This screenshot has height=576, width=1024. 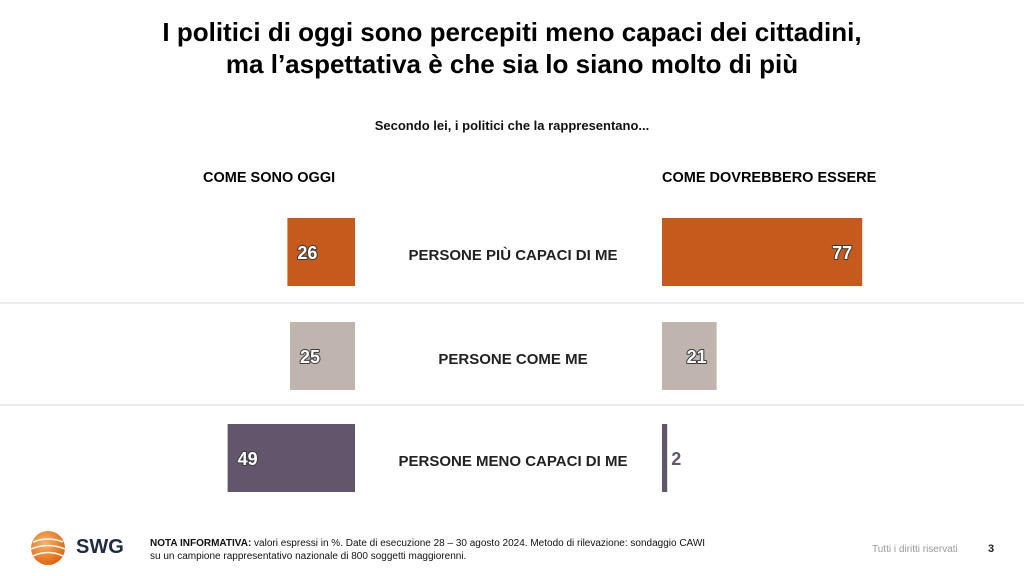 What do you see at coordinates (310, 357) in the screenshot?
I see `data-label-oggi: 25` at bounding box center [310, 357].